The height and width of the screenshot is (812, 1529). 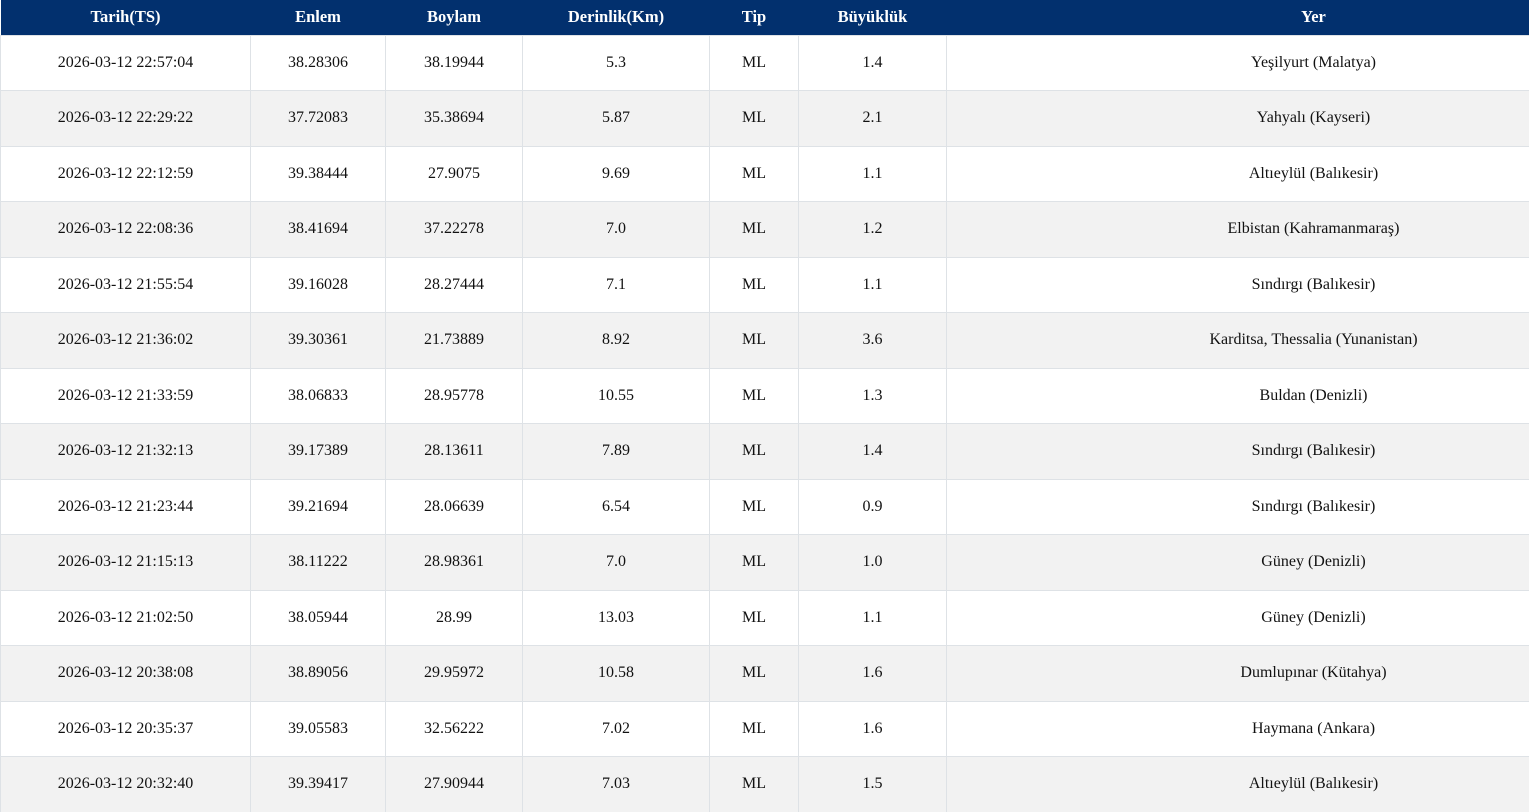 I want to click on cell-enlem: 38.41694, so click(x=318, y=229).